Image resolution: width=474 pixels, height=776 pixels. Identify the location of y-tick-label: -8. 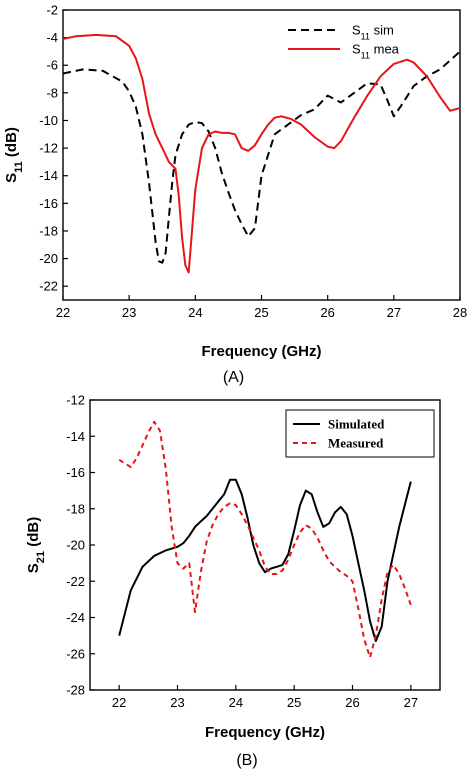
(52, 92).